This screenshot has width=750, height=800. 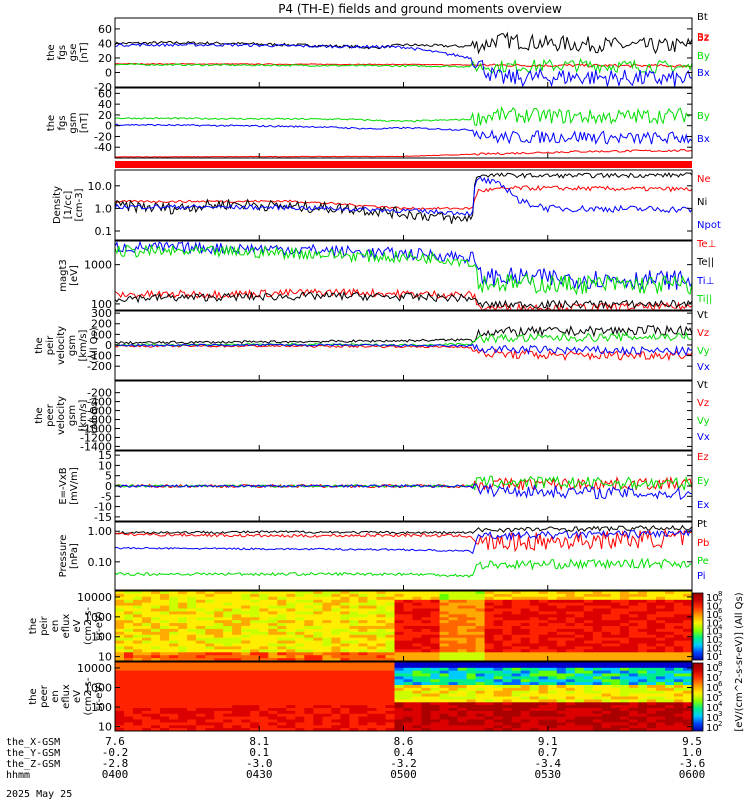 I want to click on legend-Pi: Pi, so click(x=701, y=576).